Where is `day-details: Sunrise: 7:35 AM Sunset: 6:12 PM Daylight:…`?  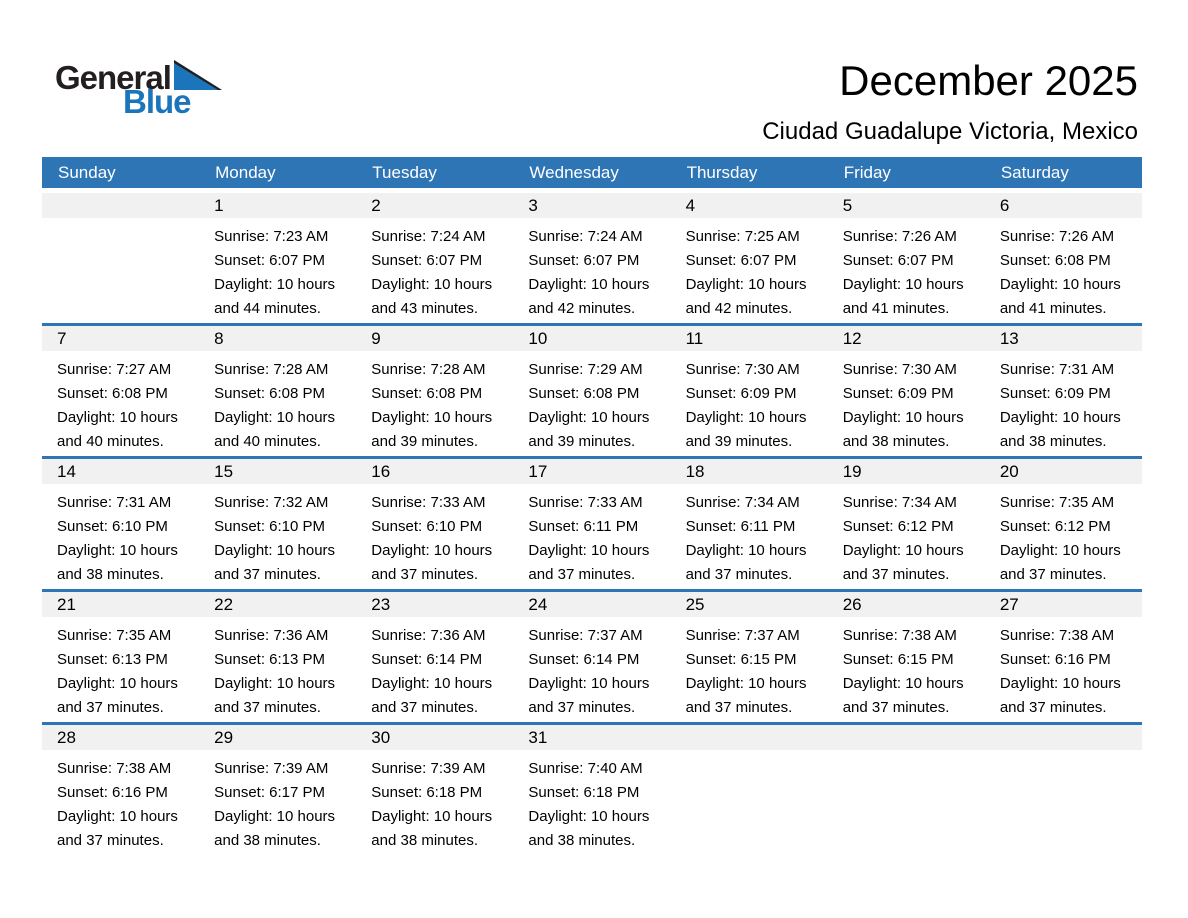
day-details: Sunrise: 7:35 AM Sunset: 6:12 PM Daylight:… is located at coordinates (1063, 535).